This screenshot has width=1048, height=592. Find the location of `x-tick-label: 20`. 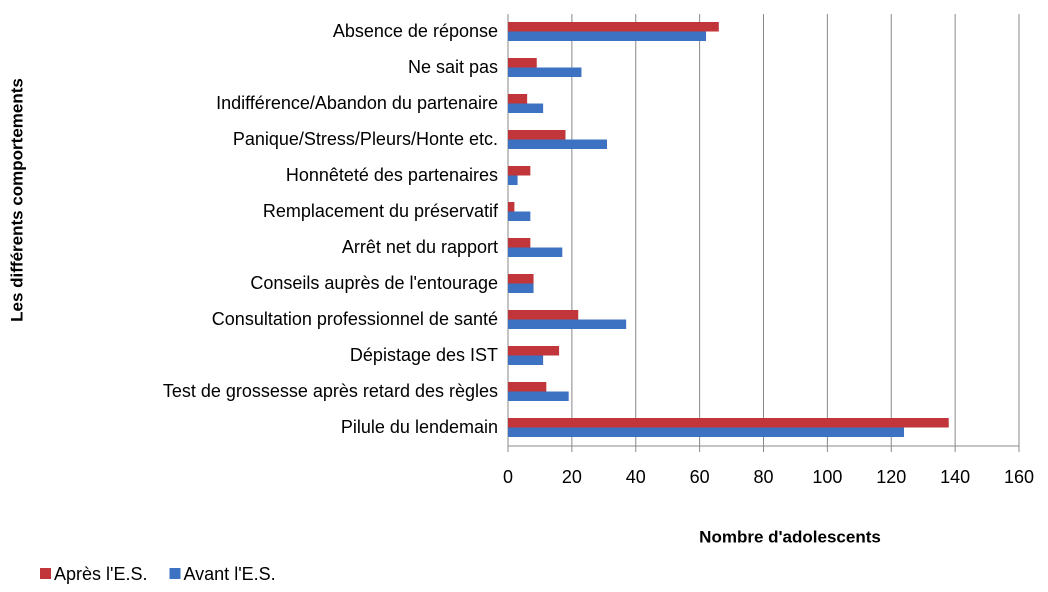

x-tick-label: 20 is located at coordinates (572, 477).